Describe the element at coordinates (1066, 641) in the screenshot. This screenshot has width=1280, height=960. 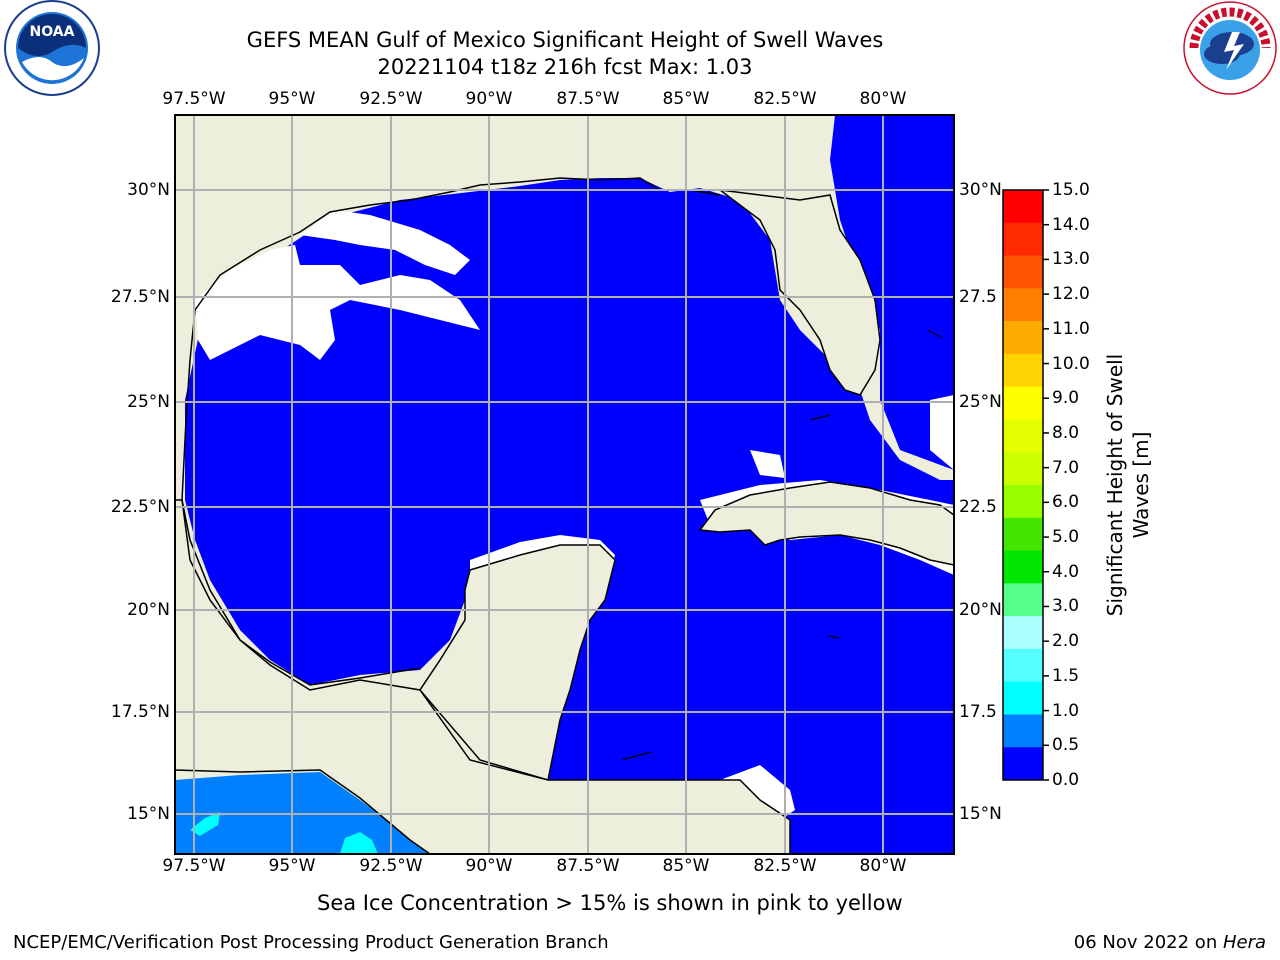
I see `colorbar-tick-label: 2.0` at that location.